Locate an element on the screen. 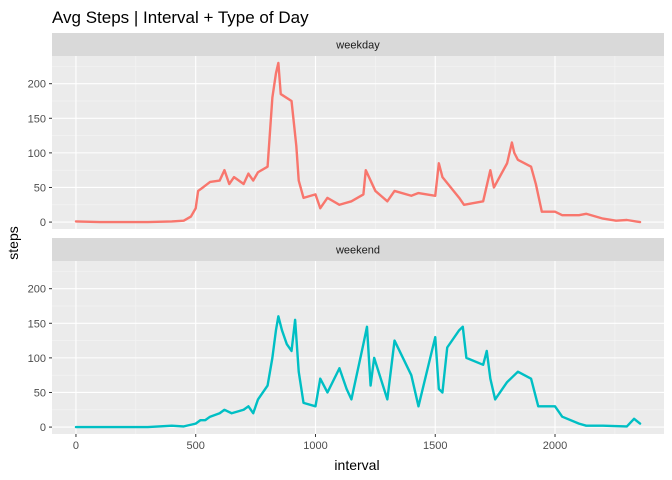 This screenshot has width=672, height=480. facet-strip-label: weekend is located at coordinates (357, 251).